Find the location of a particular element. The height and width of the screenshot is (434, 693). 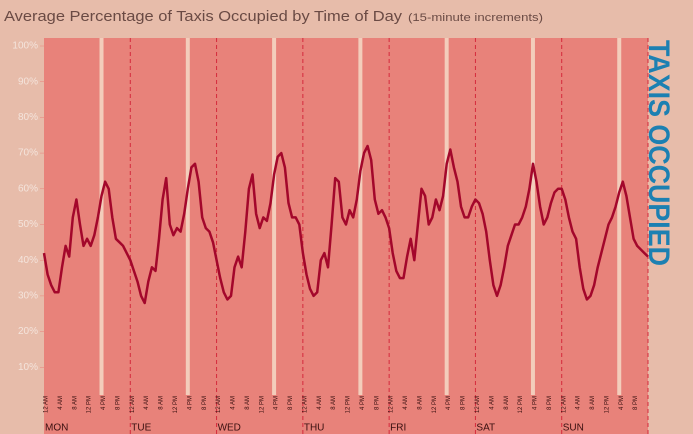

day-label: TUE is located at coordinates (141, 428).